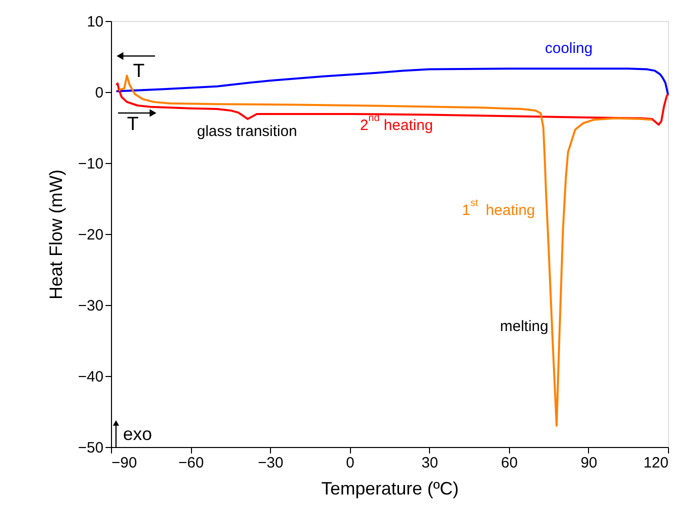 The image size is (686, 515). Describe the element at coordinates (390, 488) in the screenshot. I see `x-axis-title: Temperature (ºC)` at that location.